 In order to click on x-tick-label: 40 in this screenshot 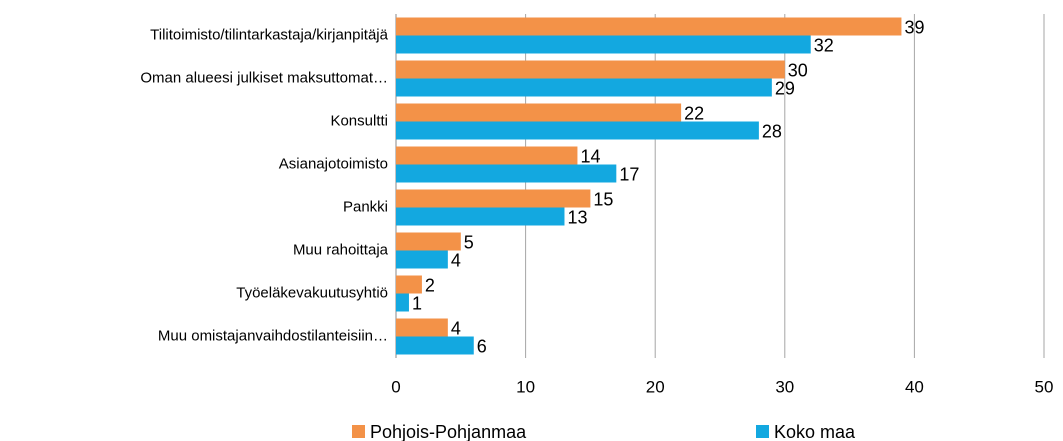, I will do `click(914, 386)`.